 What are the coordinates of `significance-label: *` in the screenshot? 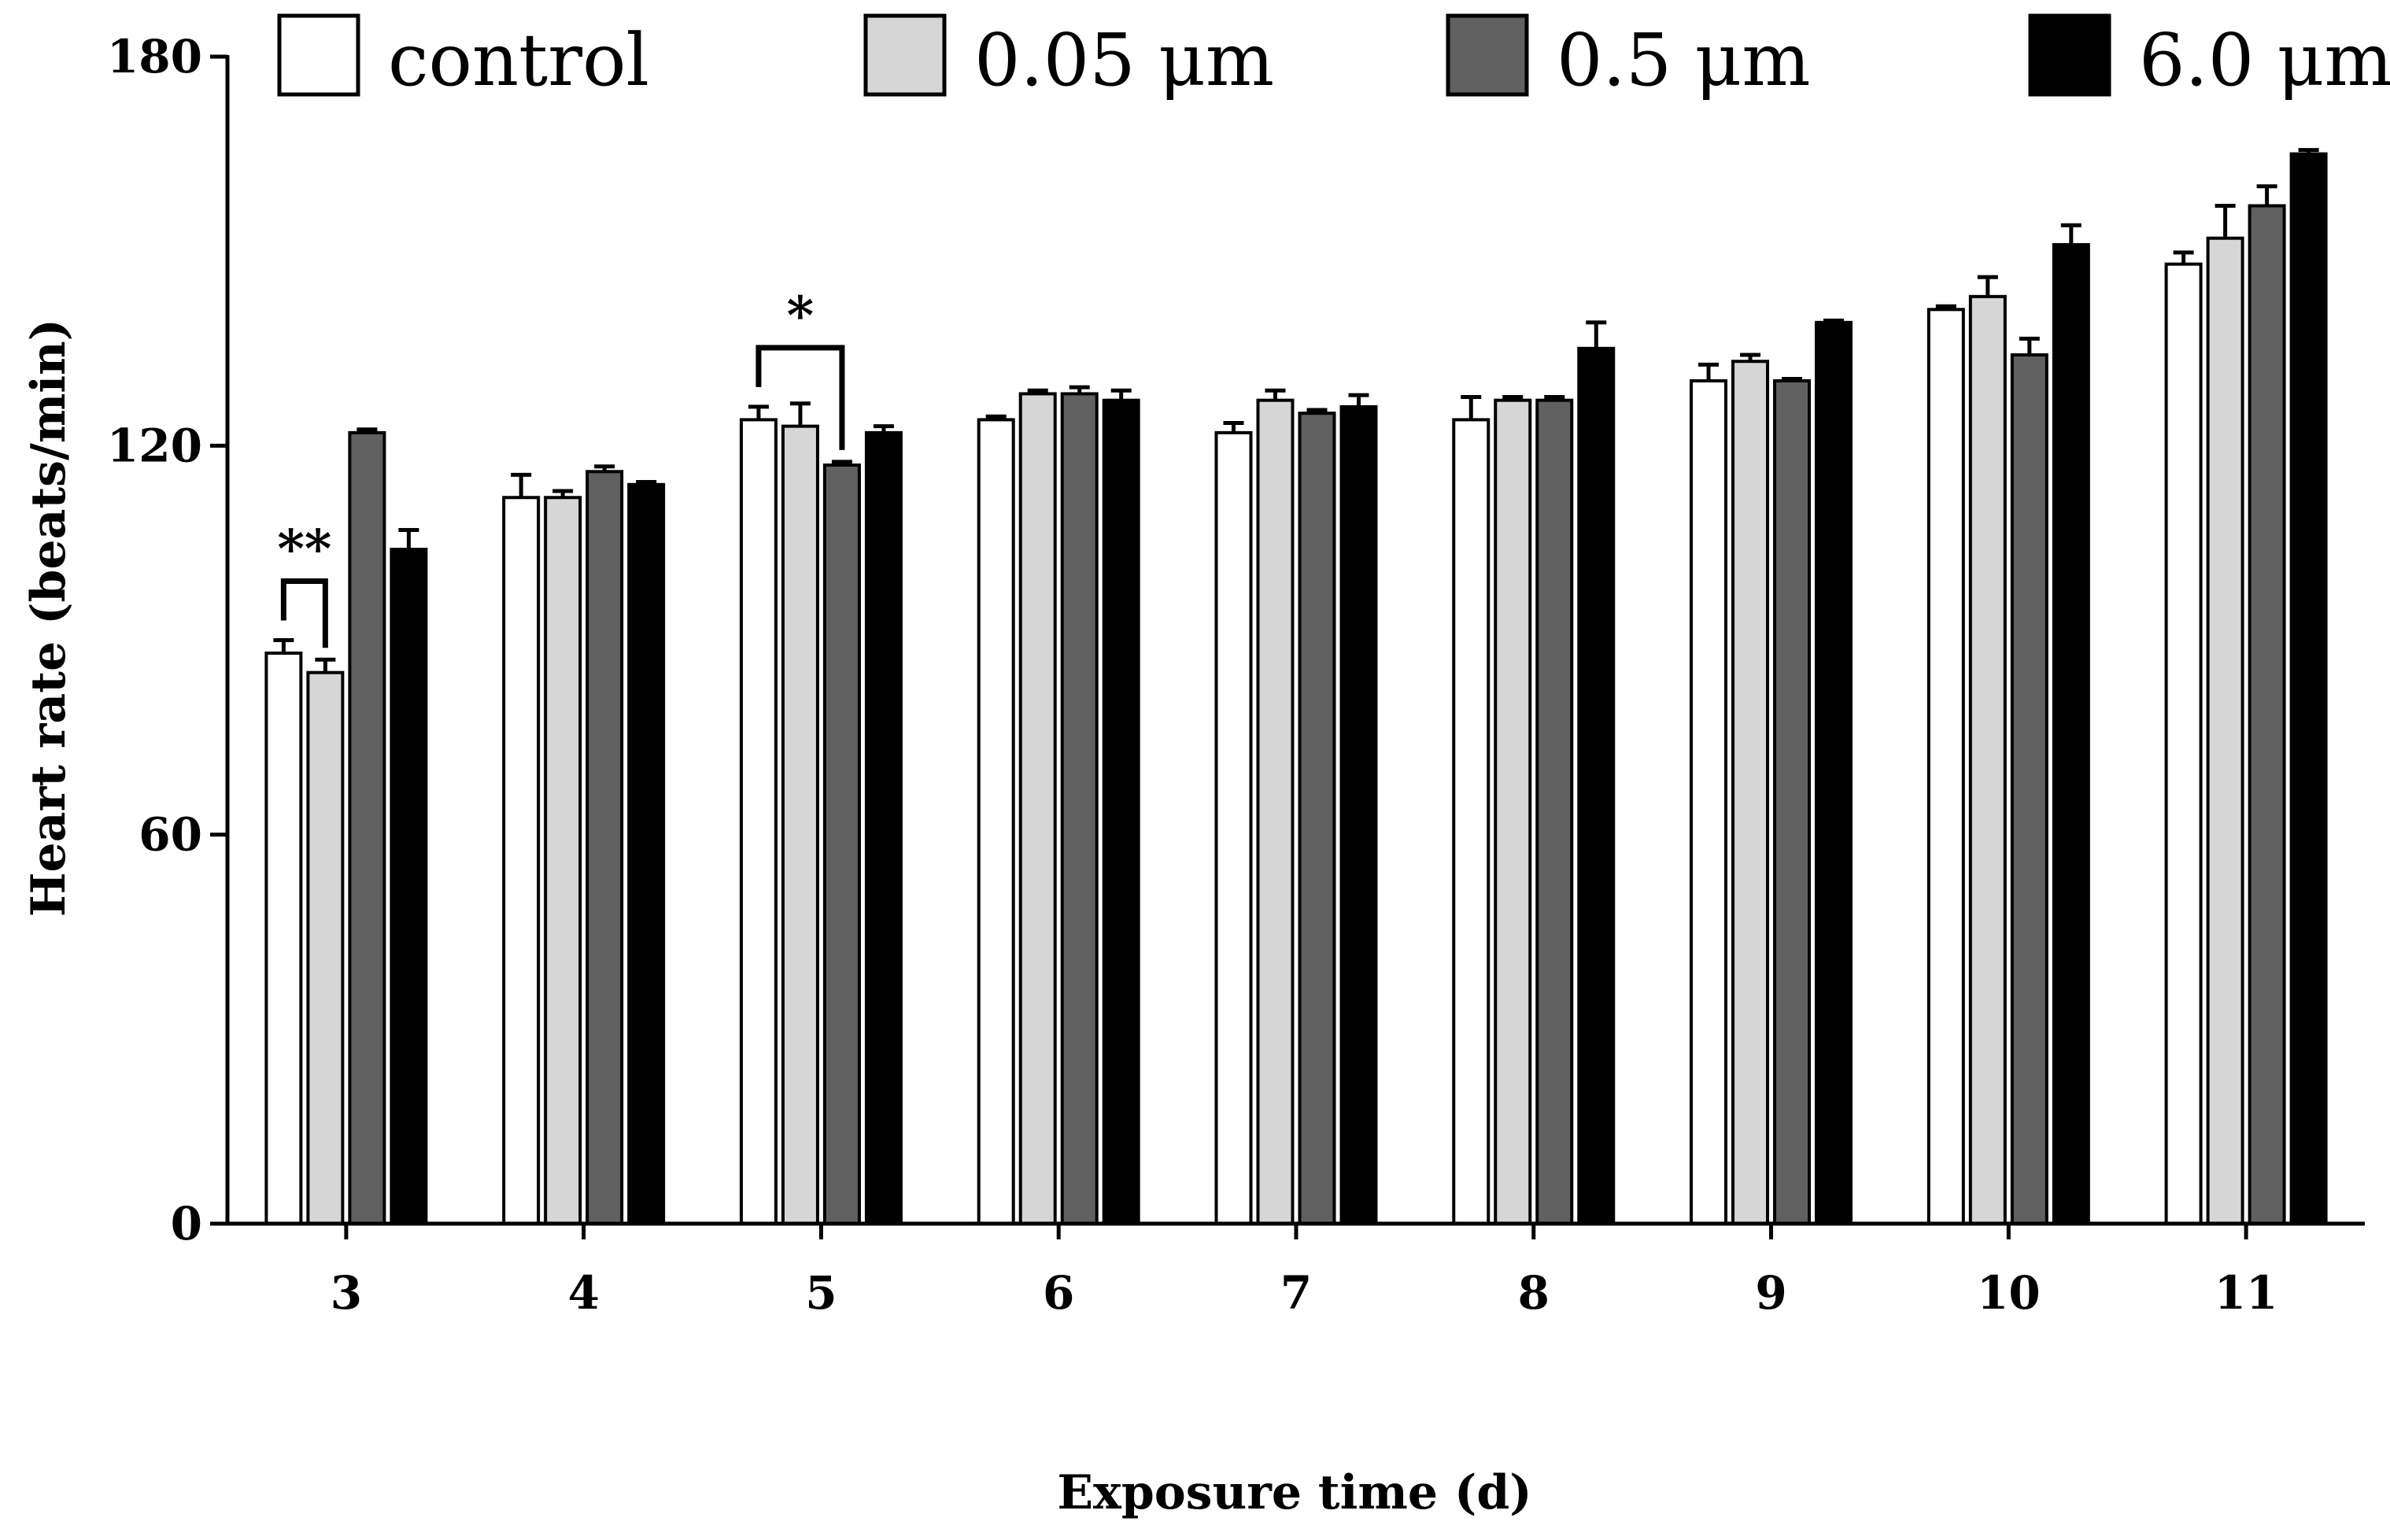 It's located at (801, 315).